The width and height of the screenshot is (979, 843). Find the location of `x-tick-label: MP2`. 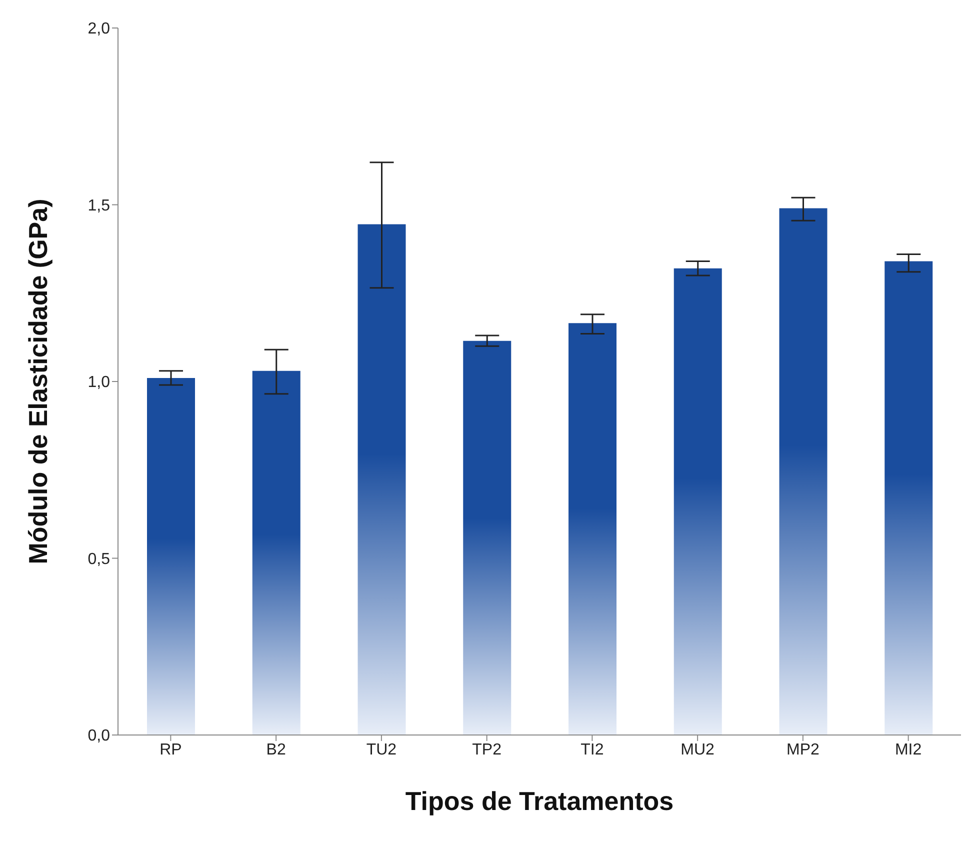

x-tick-label: MP2 is located at coordinates (803, 749).